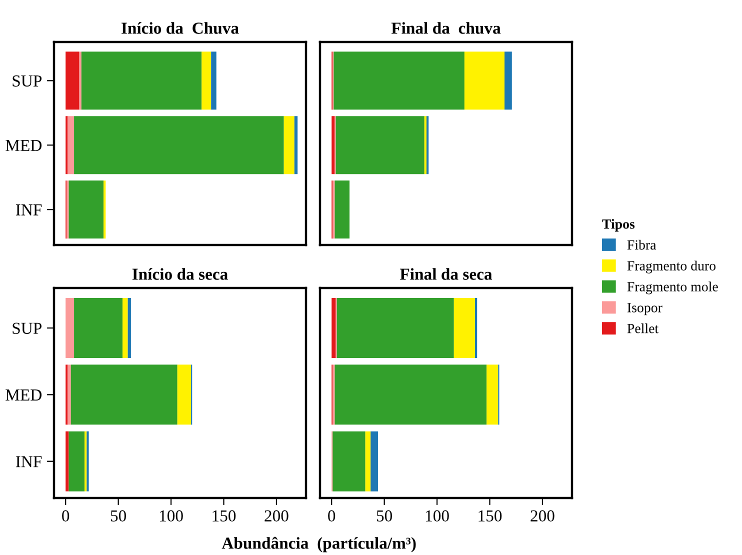 This screenshot has width=742, height=555. Describe the element at coordinates (644, 309) in the screenshot. I see `legend-label: Isopor` at that location.